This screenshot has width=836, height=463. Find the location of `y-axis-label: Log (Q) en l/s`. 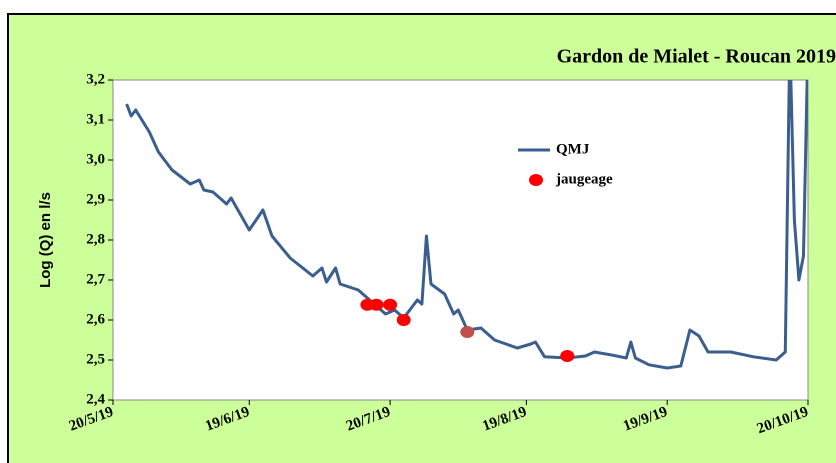

y-axis-label: Log (Q) en l/s is located at coordinates (45, 240).